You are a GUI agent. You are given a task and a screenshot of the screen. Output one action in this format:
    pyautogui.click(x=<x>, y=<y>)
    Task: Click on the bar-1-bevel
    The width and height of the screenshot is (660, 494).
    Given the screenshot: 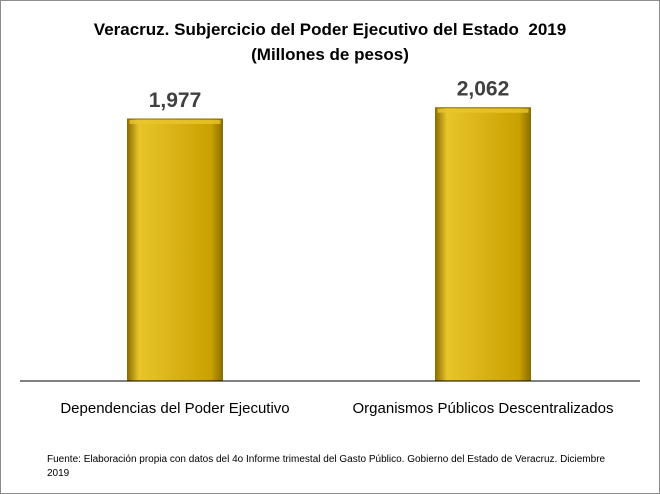 What is the action you would take?
    pyautogui.click(x=175, y=122)
    